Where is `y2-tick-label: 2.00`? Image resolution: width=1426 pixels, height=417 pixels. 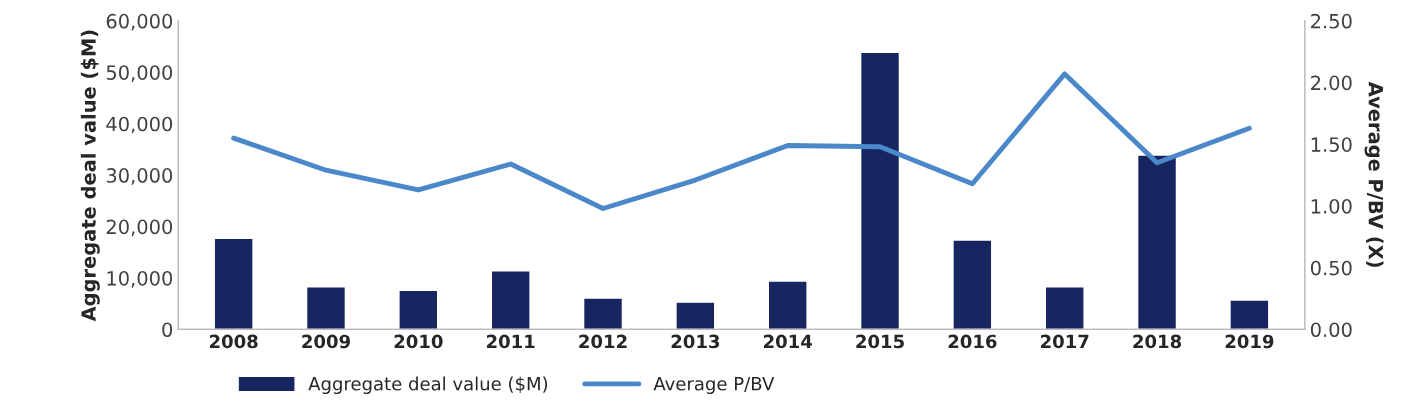
y2-tick-label: 2.00 is located at coordinates (1331, 83).